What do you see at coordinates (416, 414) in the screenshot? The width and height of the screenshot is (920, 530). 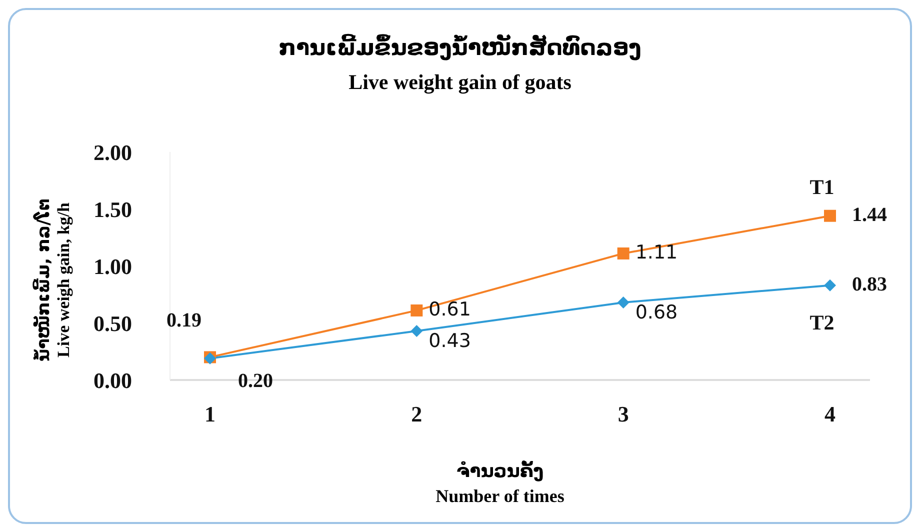 I see `x-tick-label: 2` at bounding box center [416, 414].